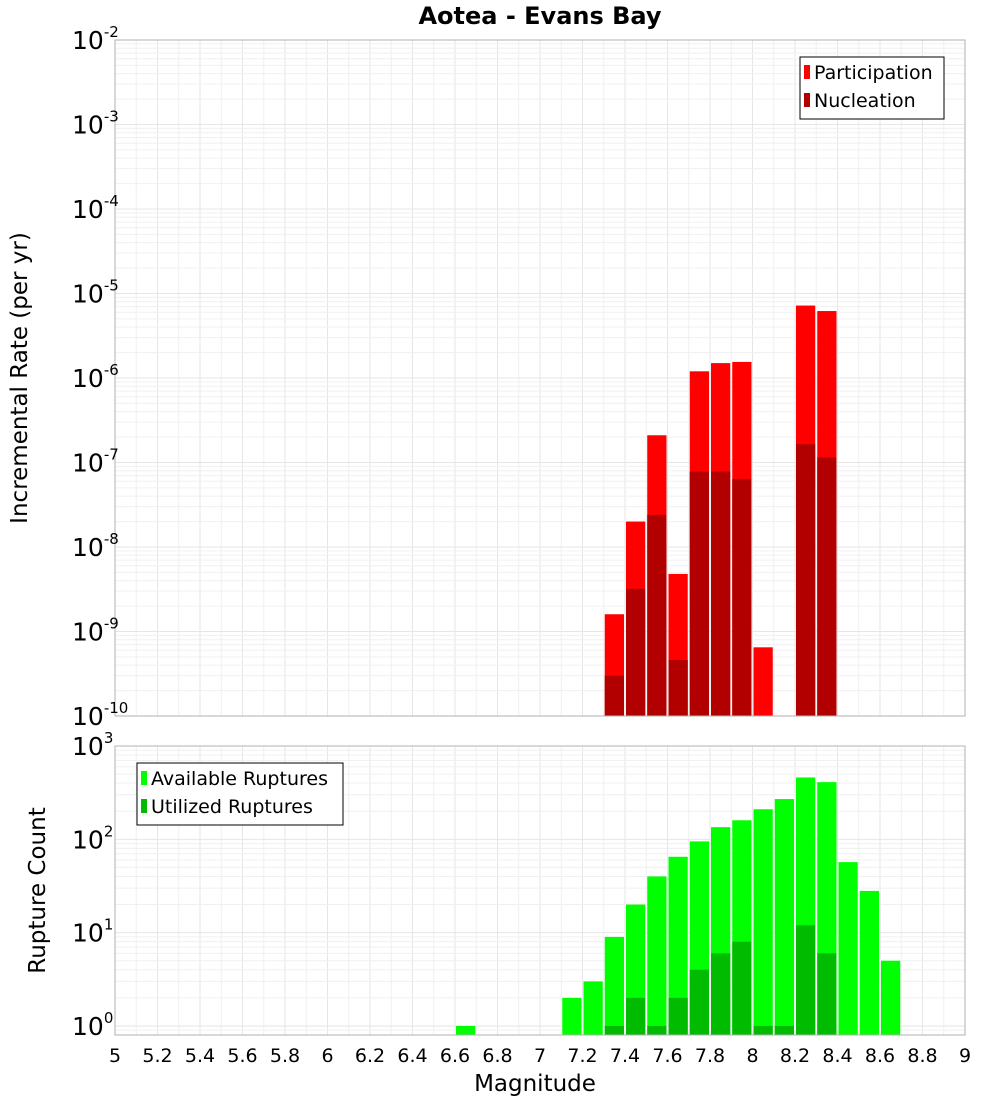  Describe the element at coordinates (232, 807) in the screenshot. I see `legend-label: Utilized Ruptures` at that location.